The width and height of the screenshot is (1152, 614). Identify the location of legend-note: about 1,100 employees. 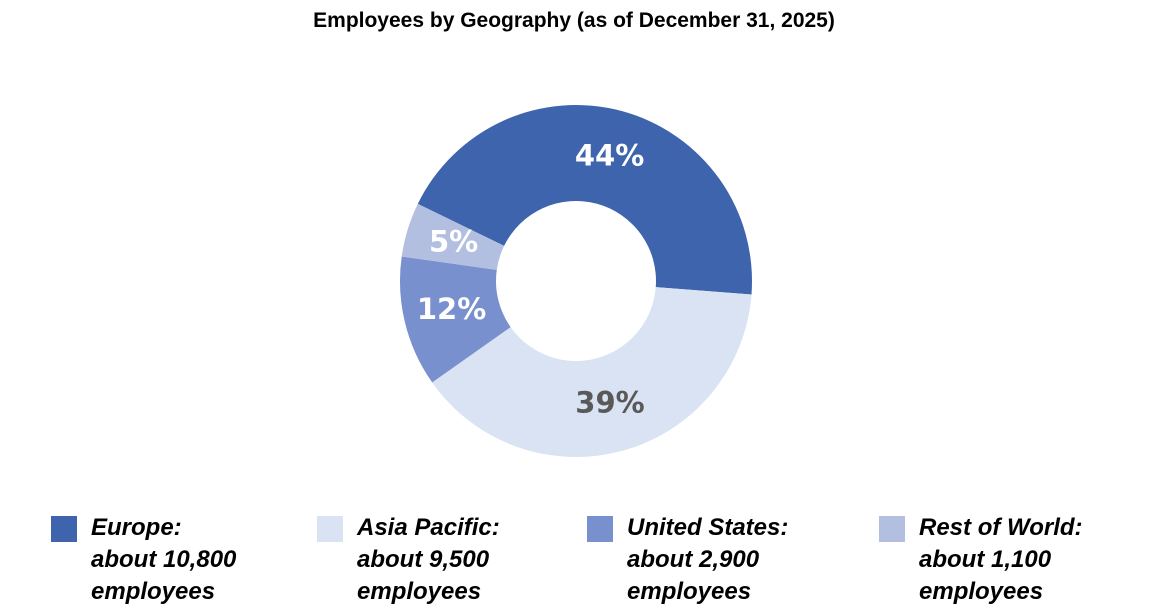
(985, 575).